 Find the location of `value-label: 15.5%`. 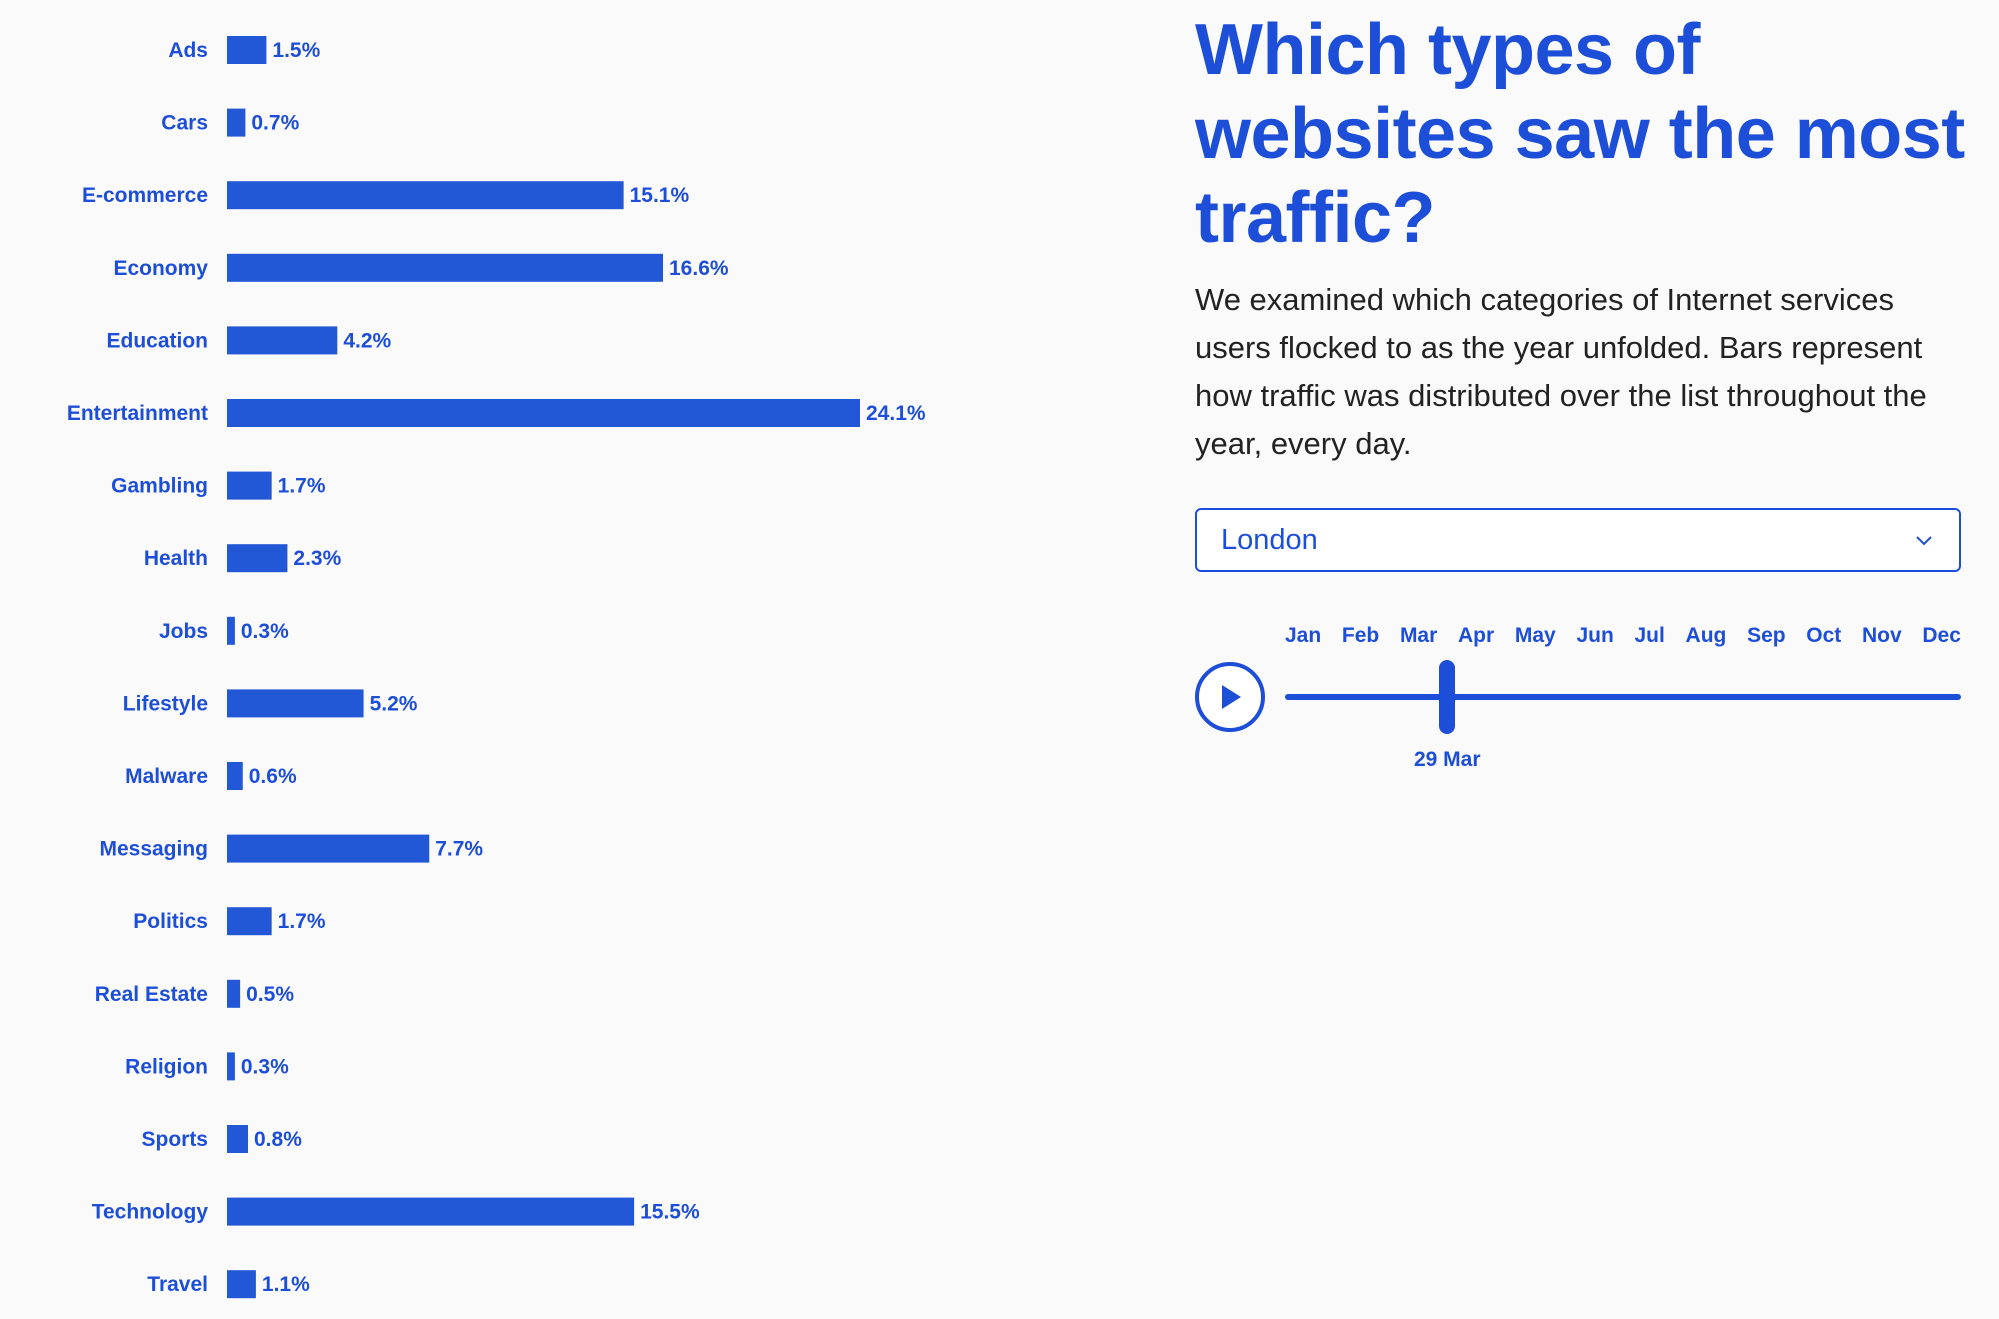

value-label: 15.5% is located at coordinates (670, 1212).